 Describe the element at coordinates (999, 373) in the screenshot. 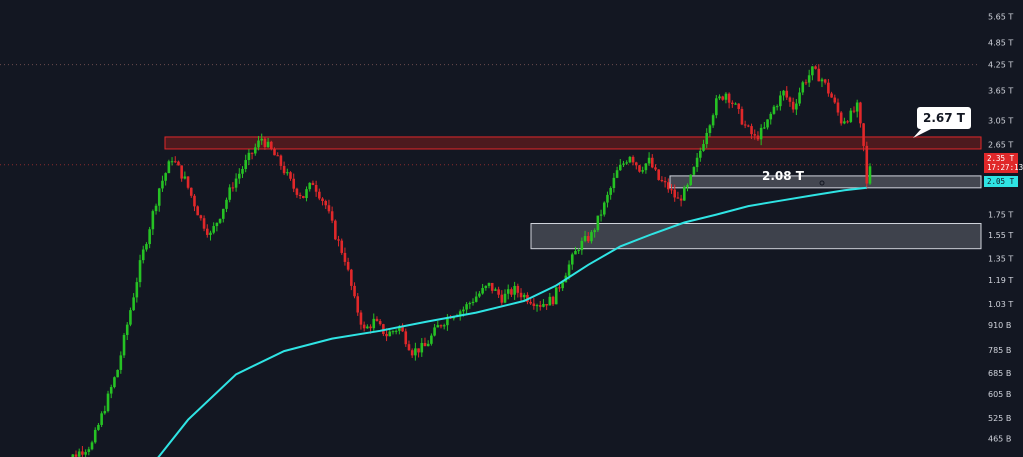

I see `y-tick-label: 685 B` at that location.